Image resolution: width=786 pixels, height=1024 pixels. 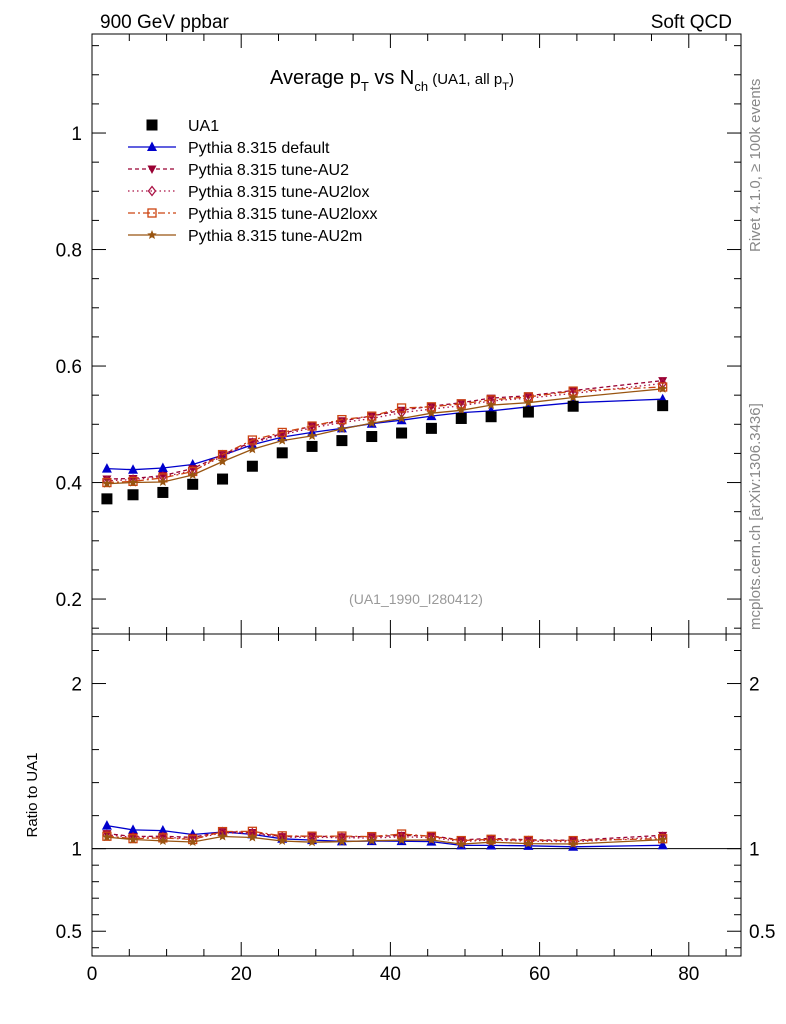 I want to click on title-paren-open: (UA1, all p, so click(x=465, y=79).